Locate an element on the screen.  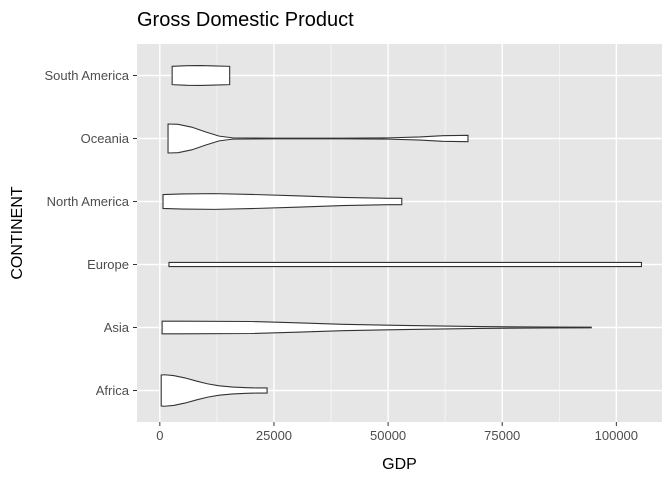
violin-oceania is located at coordinates (318, 138).